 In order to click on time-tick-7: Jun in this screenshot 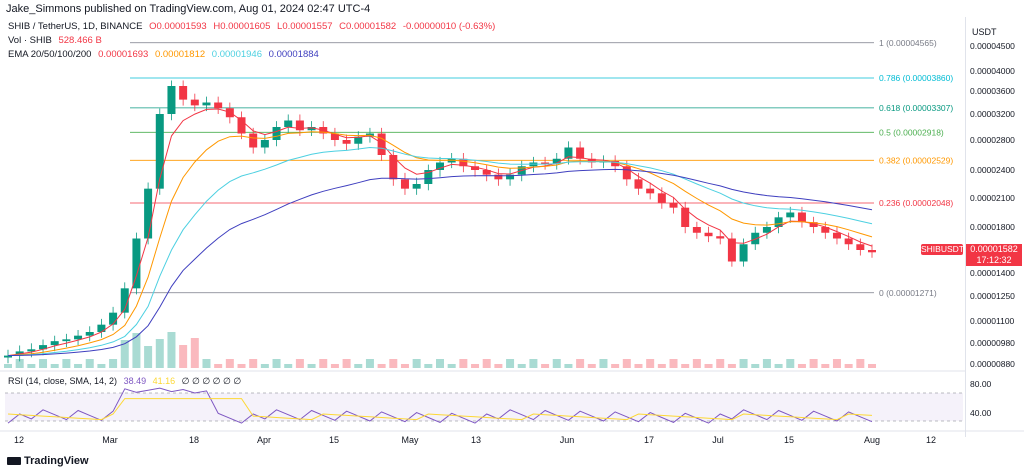, I will do `click(567, 440)`.